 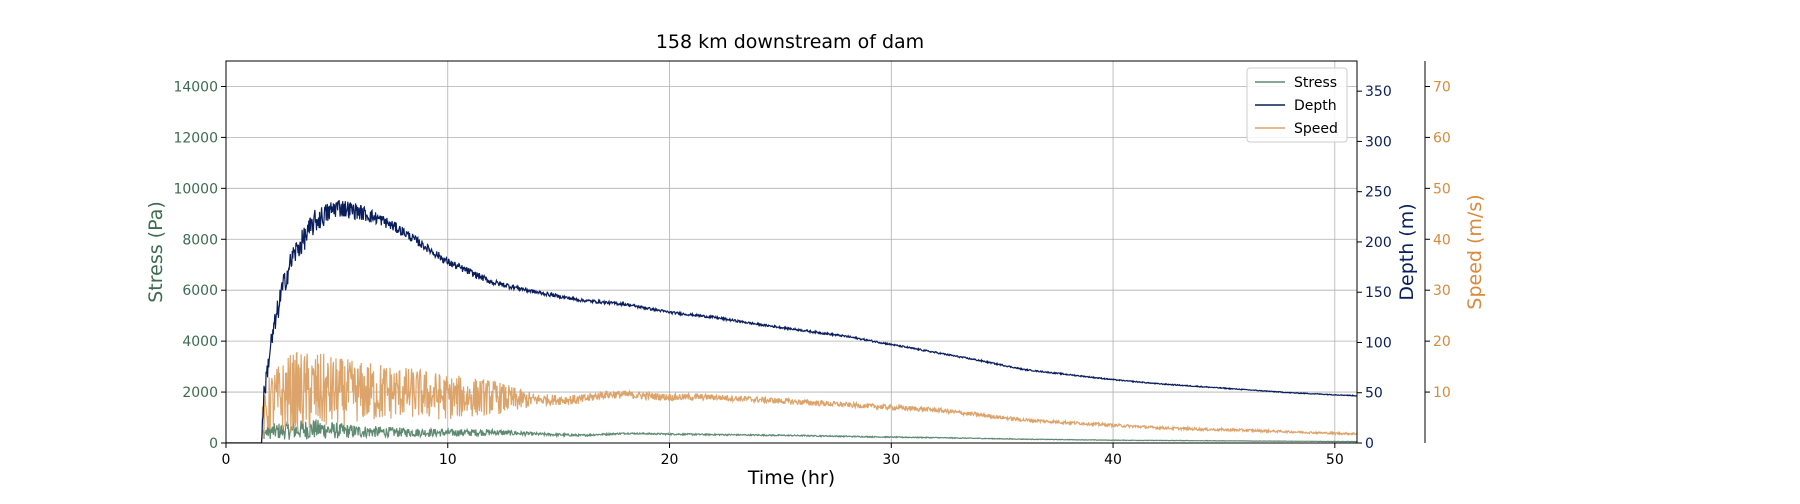 What do you see at coordinates (200, 393) in the screenshot?
I see `stress-tick-label: 2000` at bounding box center [200, 393].